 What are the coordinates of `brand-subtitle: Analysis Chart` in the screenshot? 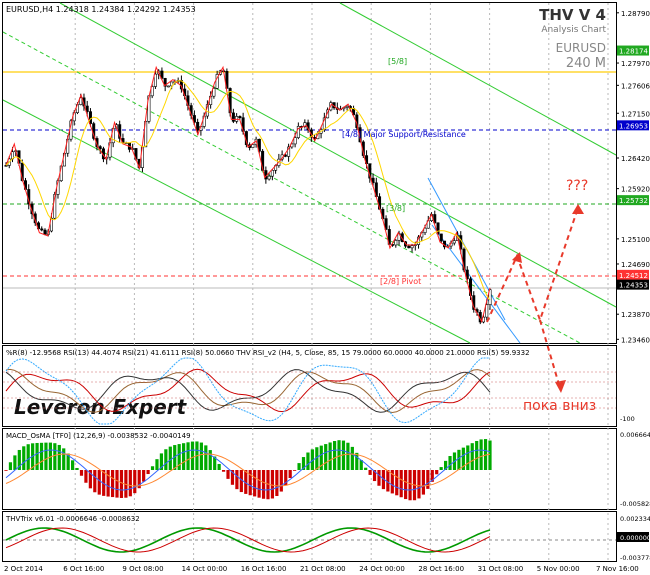 It's located at (573, 30).